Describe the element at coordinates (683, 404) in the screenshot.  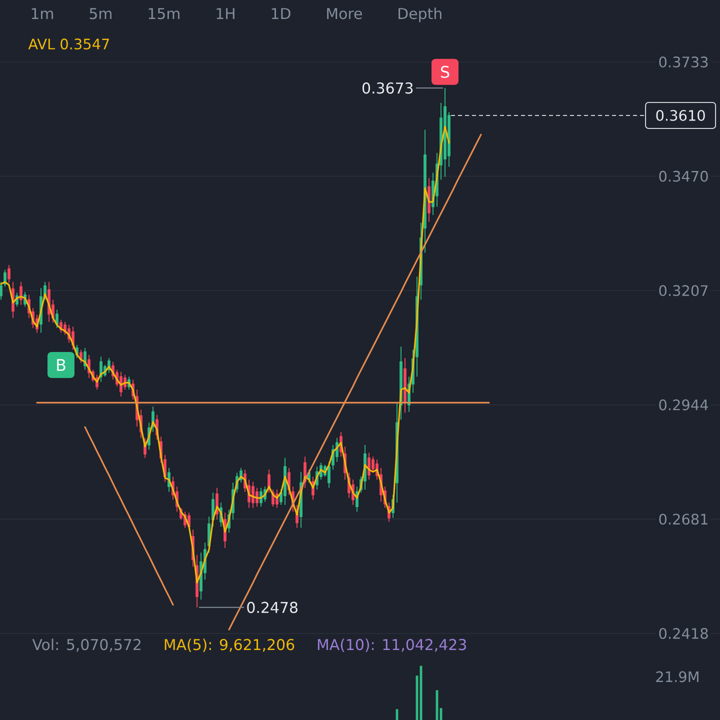
I see `y-tick-label: 0.2944` at that location.